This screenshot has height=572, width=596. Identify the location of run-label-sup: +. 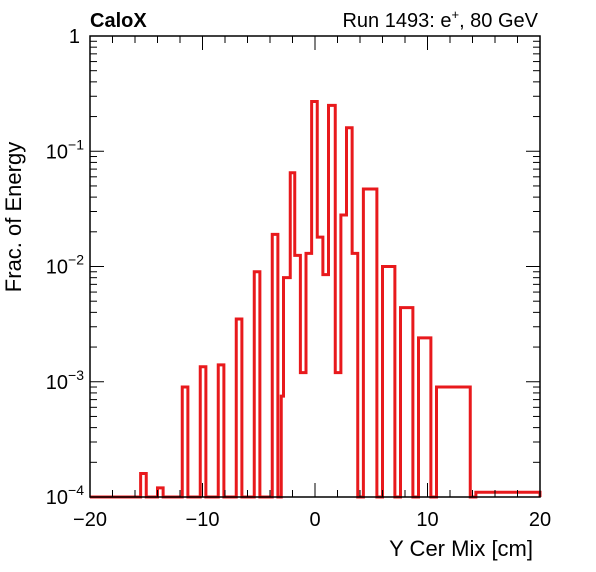
(455, 14).